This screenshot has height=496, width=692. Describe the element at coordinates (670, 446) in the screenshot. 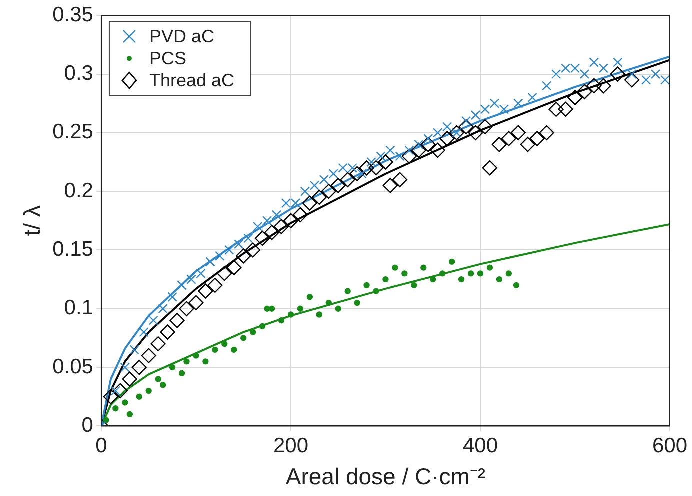

I see `x-tick-label: 600` at that location.